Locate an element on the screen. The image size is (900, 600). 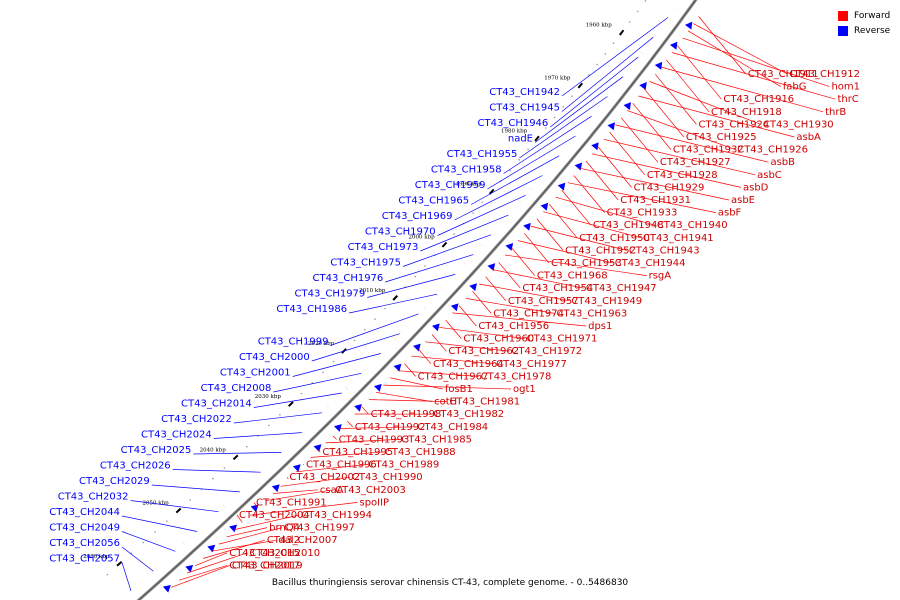
reverse-gene-label: CT43_CH1955 is located at coordinates (482, 154).